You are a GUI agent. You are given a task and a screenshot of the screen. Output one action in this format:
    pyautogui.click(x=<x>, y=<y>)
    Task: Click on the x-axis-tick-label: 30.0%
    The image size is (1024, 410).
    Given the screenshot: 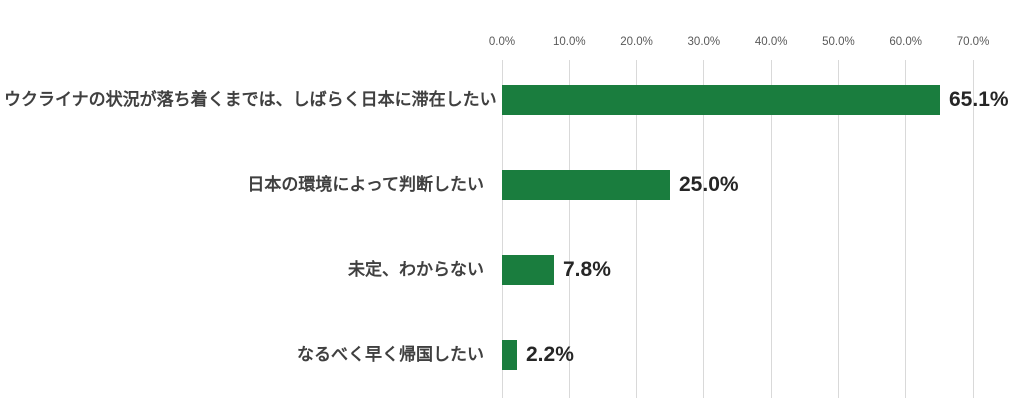 What is the action you would take?
    pyautogui.click(x=704, y=42)
    